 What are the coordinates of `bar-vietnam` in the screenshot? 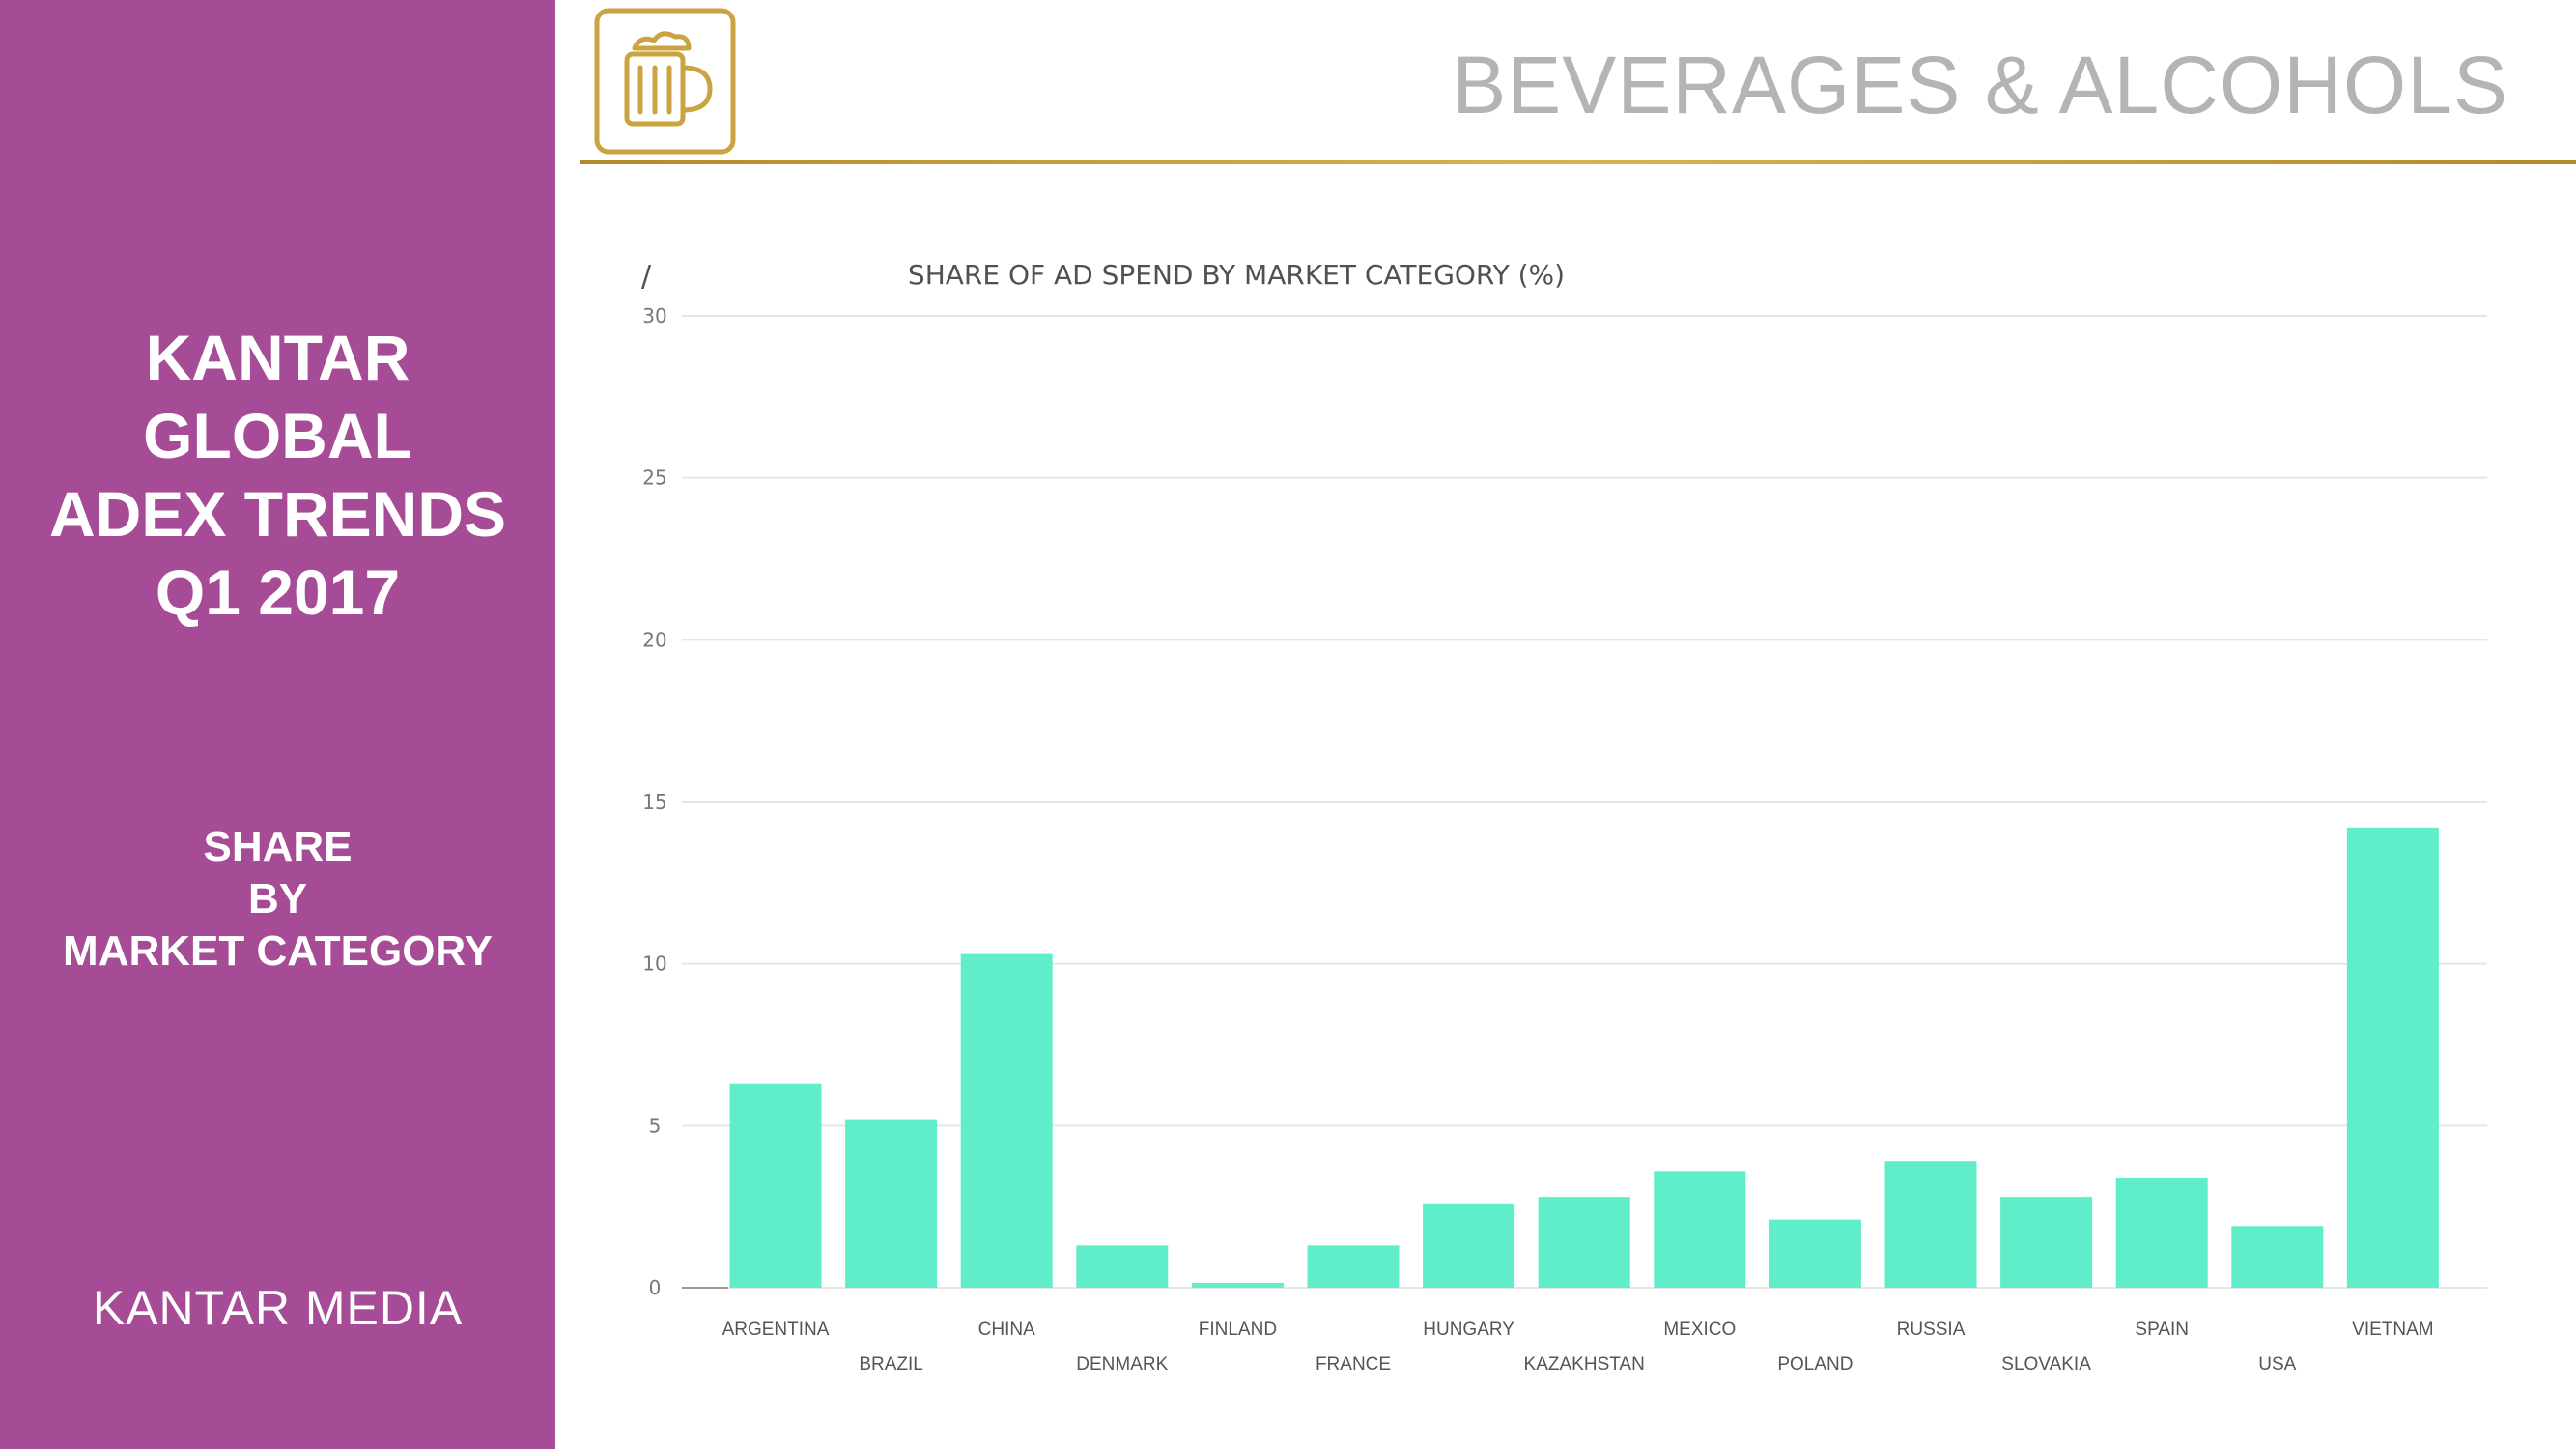 It's located at (2392, 1057).